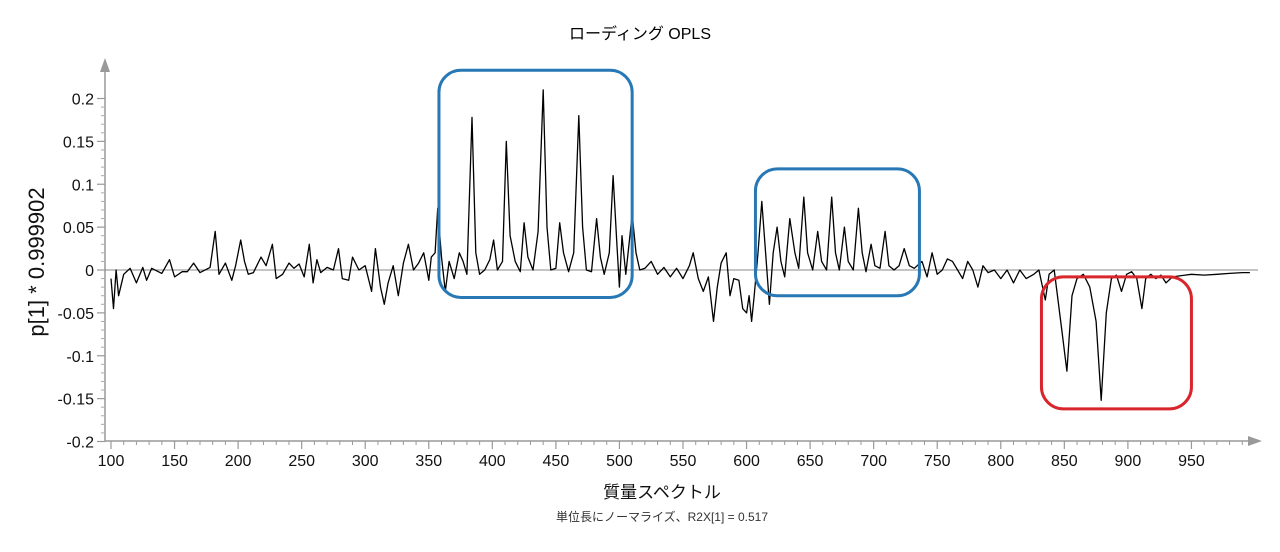 The image size is (1280, 552). I want to click on y-tick-label: -0.05, so click(76, 314).